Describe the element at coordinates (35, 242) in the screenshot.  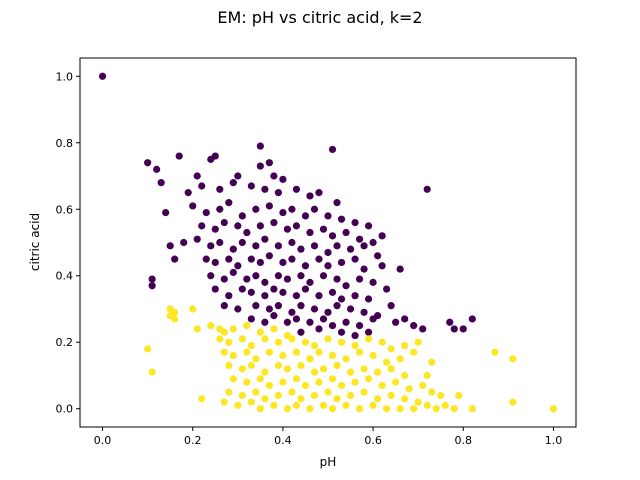
I see `y-axis-label: citric acid` at that location.